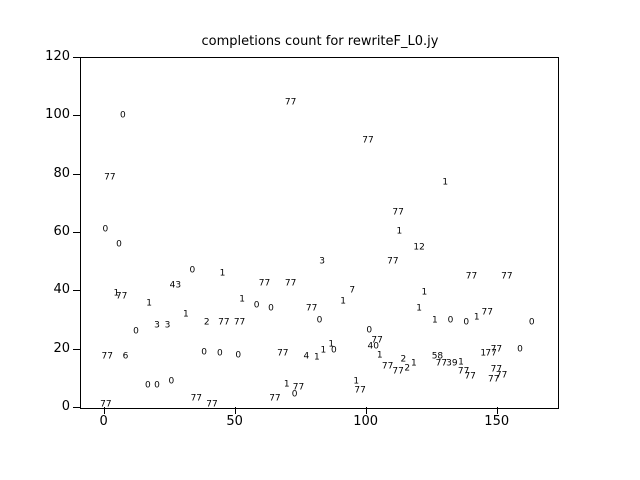 This screenshot has width=640, height=480. What do you see at coordinates (61, 173) in the screenshot?
I see `y-tick-label: 80` at bounding box center [61, 173].